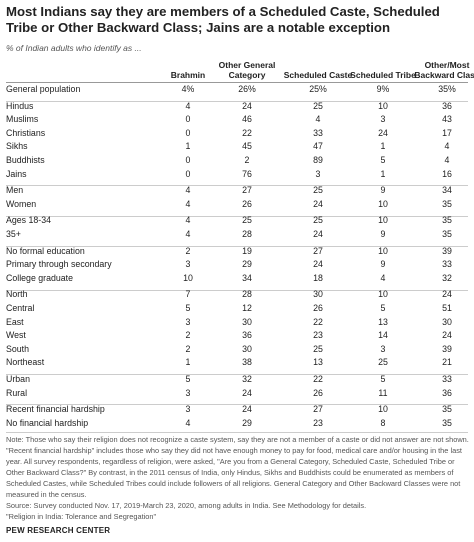  I want to click on notes-rule, so click(237, 432).